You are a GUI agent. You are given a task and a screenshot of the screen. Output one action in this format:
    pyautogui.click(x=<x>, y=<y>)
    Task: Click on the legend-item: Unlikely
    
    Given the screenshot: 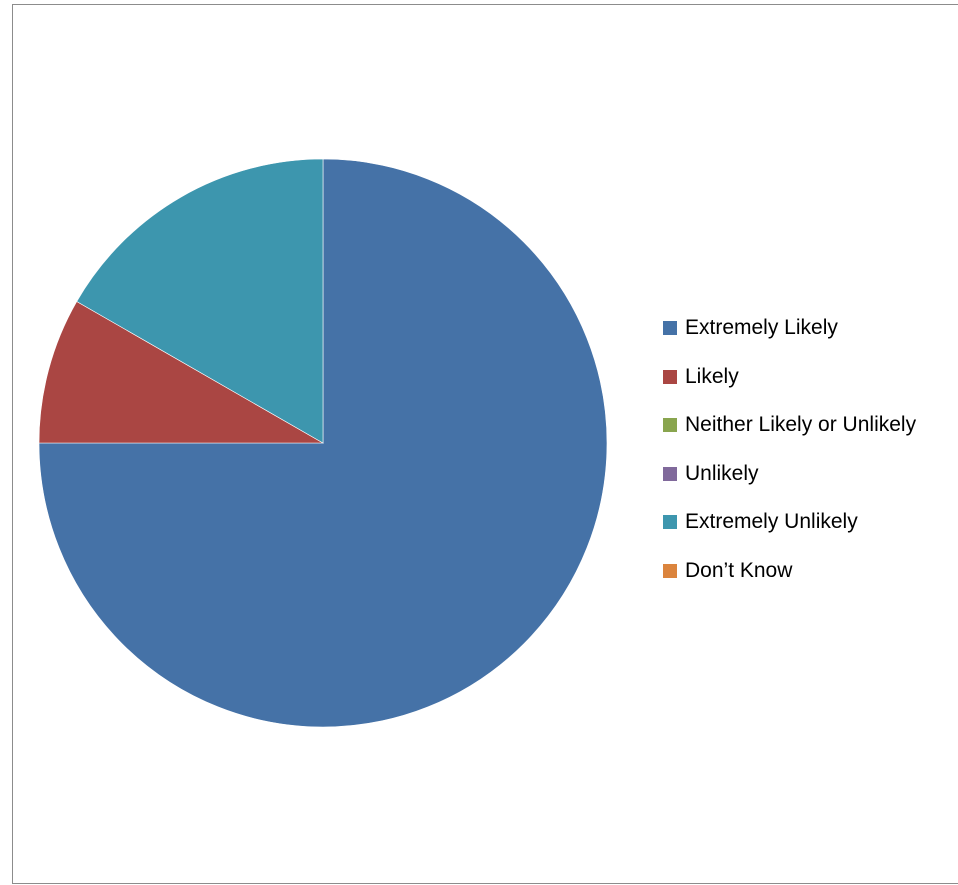 What is the action you would take?
    pyautogui.click(x=789, y=483)
    